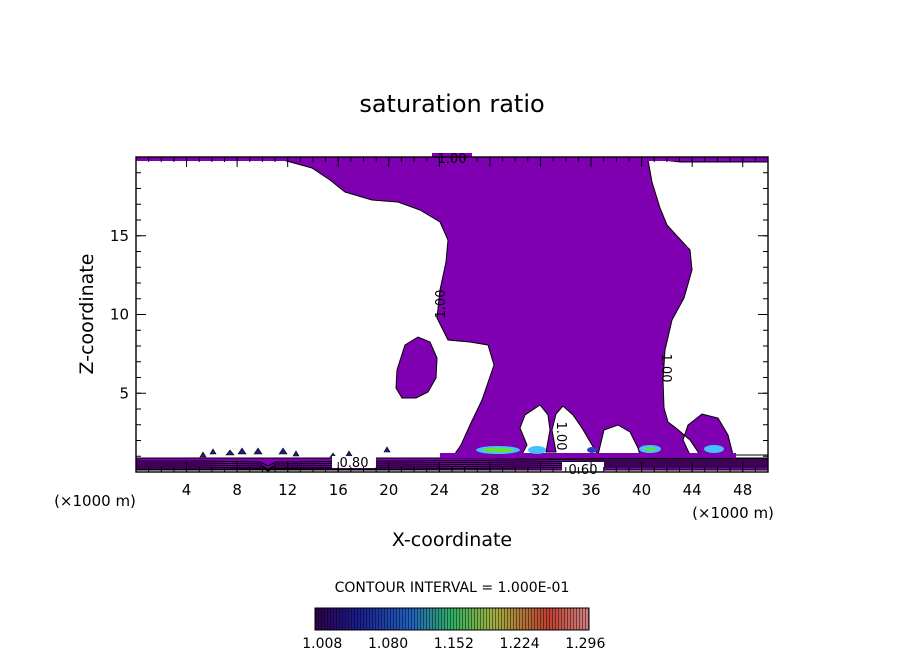 Image resolution: width=904 pixels, height=654 pixels. I want to click on x-unit-right: (×1000 m), so click(733, 513).